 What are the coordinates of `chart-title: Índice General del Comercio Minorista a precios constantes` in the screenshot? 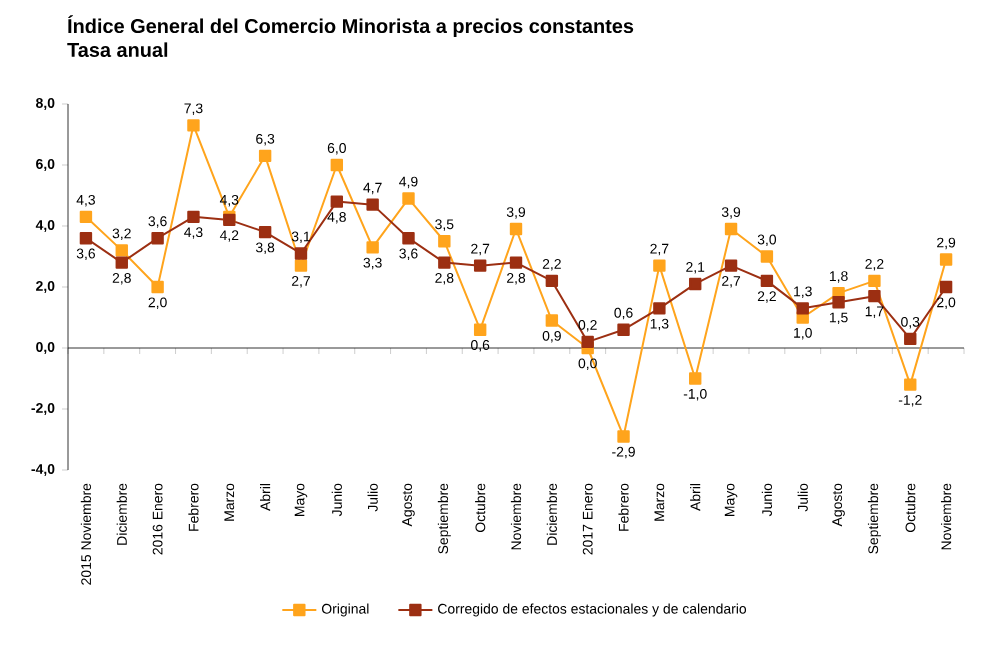 It's located at (351, 26).